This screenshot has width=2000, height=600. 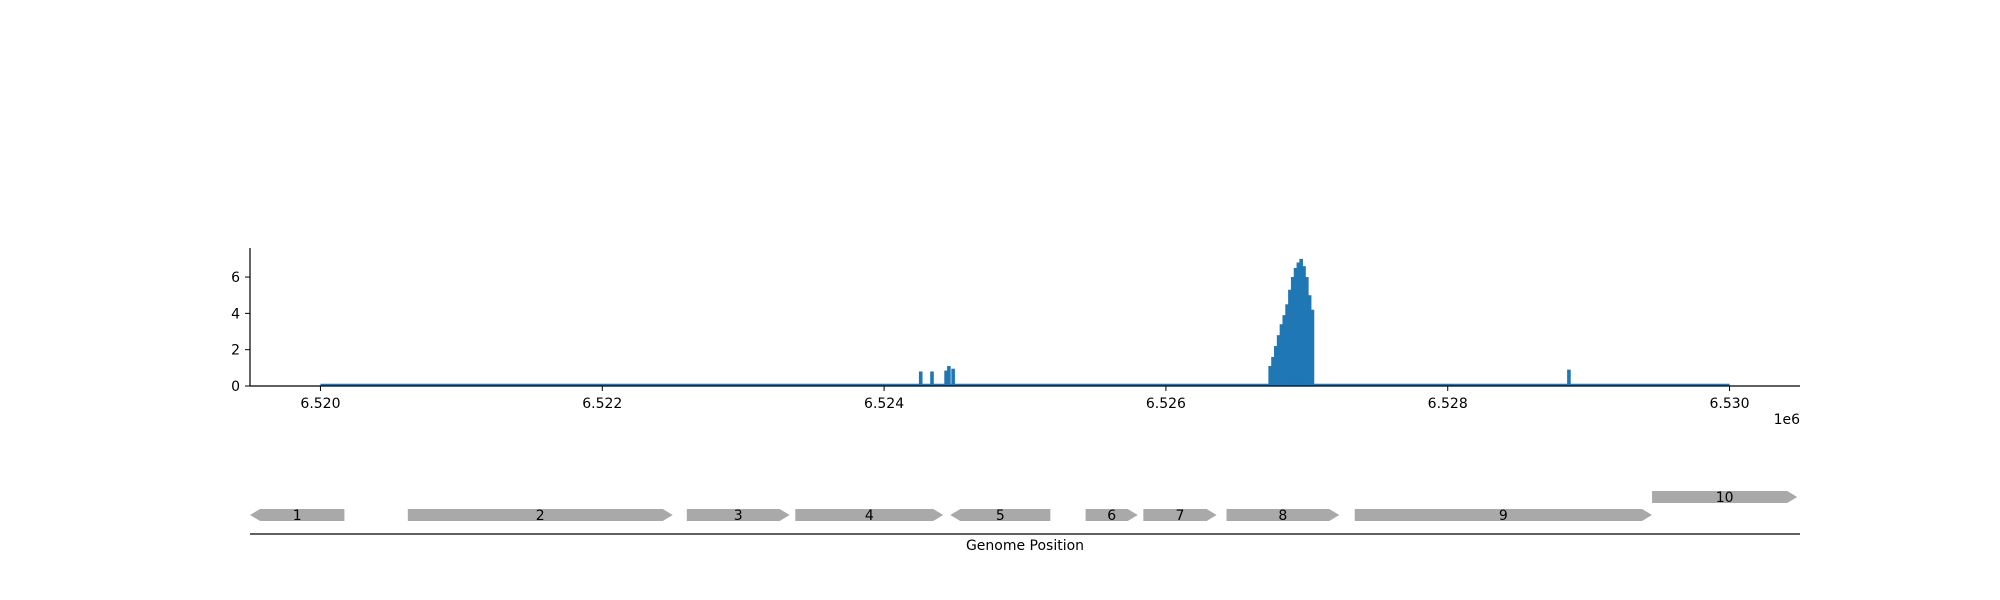 I want to click on gene-label: 7, so click(x=1180, y=516).